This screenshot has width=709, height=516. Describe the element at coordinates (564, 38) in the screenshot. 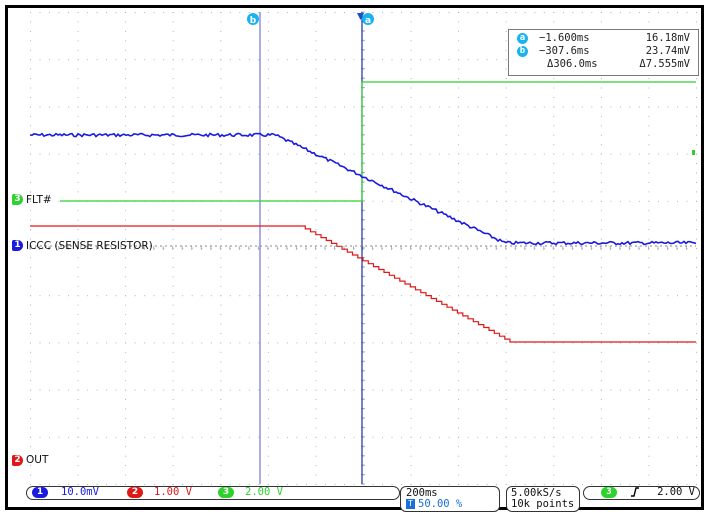

I see `cursor-a-time: −1.600ms` at that location.